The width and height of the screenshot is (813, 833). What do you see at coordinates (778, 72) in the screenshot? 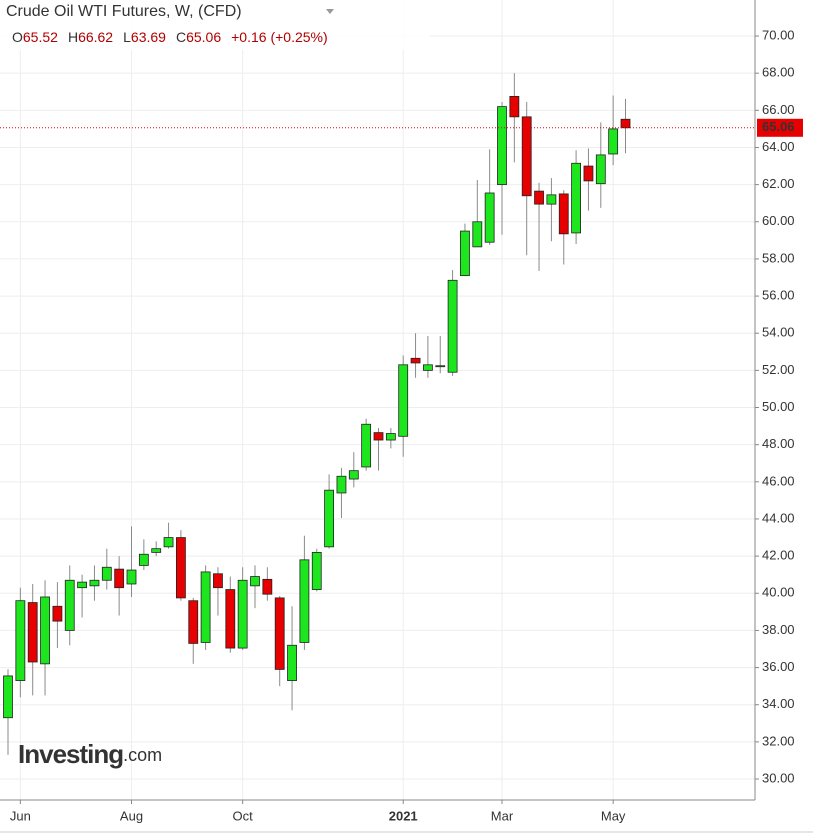
I see `y-tick-label: 68.00` at bounding box center [778, 72].